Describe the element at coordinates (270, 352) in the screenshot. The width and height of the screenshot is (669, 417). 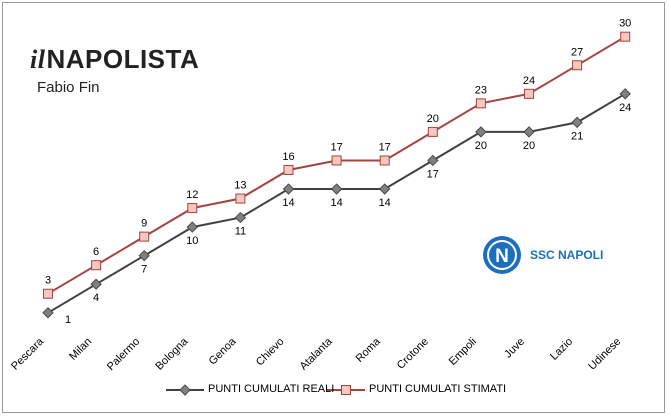
I see `x-tick-label: Chievo` at that location.